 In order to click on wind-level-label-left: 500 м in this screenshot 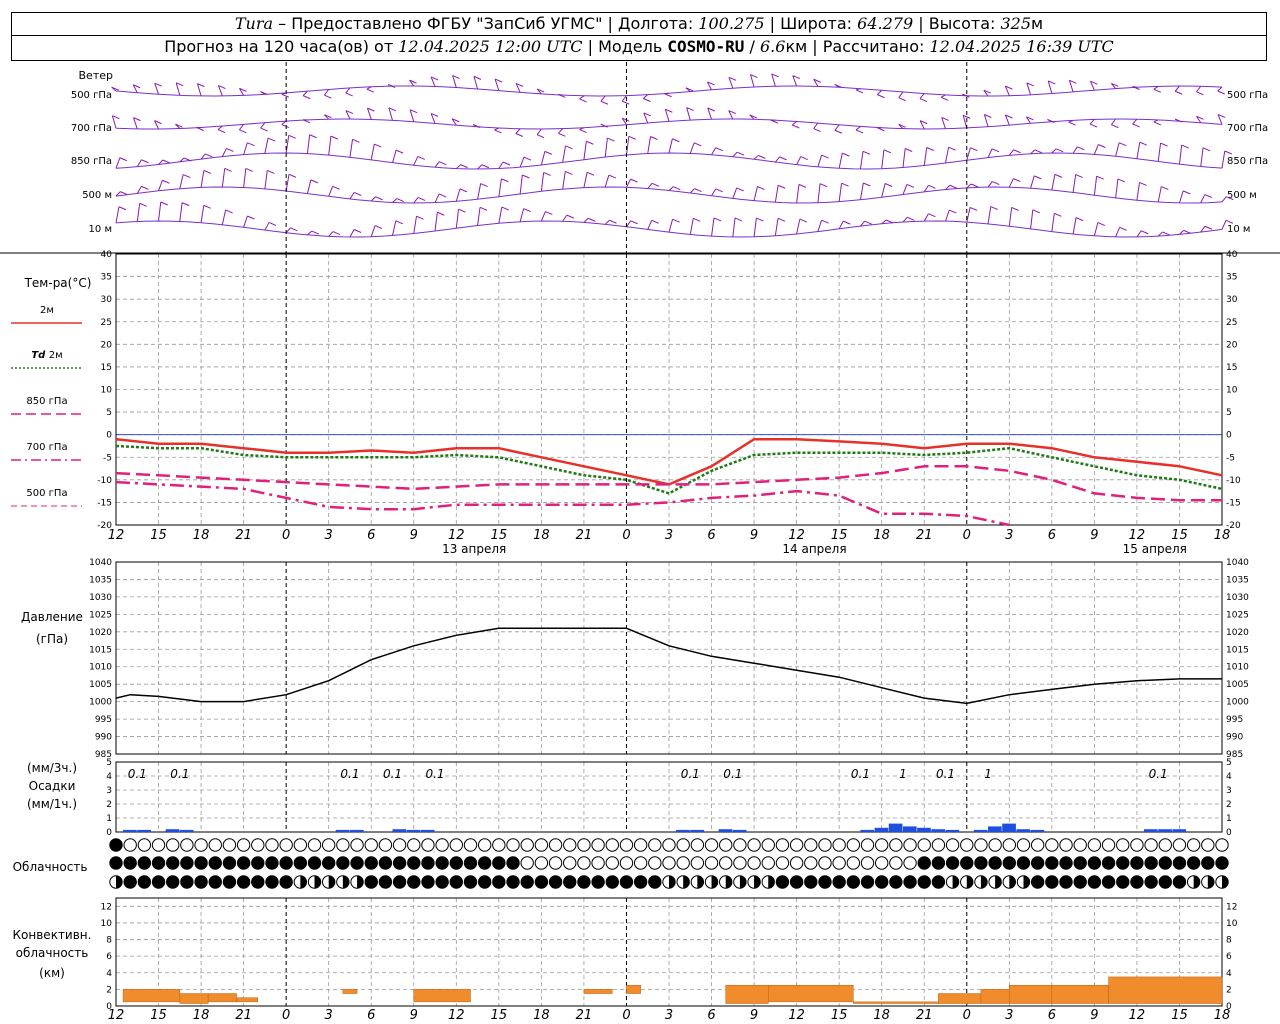, I will do `click(97, 195)`.